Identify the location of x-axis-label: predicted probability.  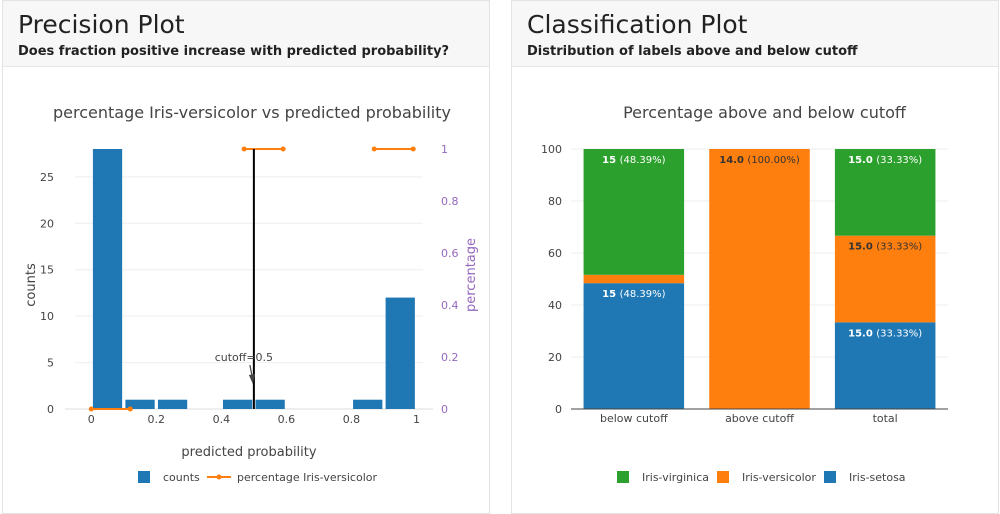
(248, 452).